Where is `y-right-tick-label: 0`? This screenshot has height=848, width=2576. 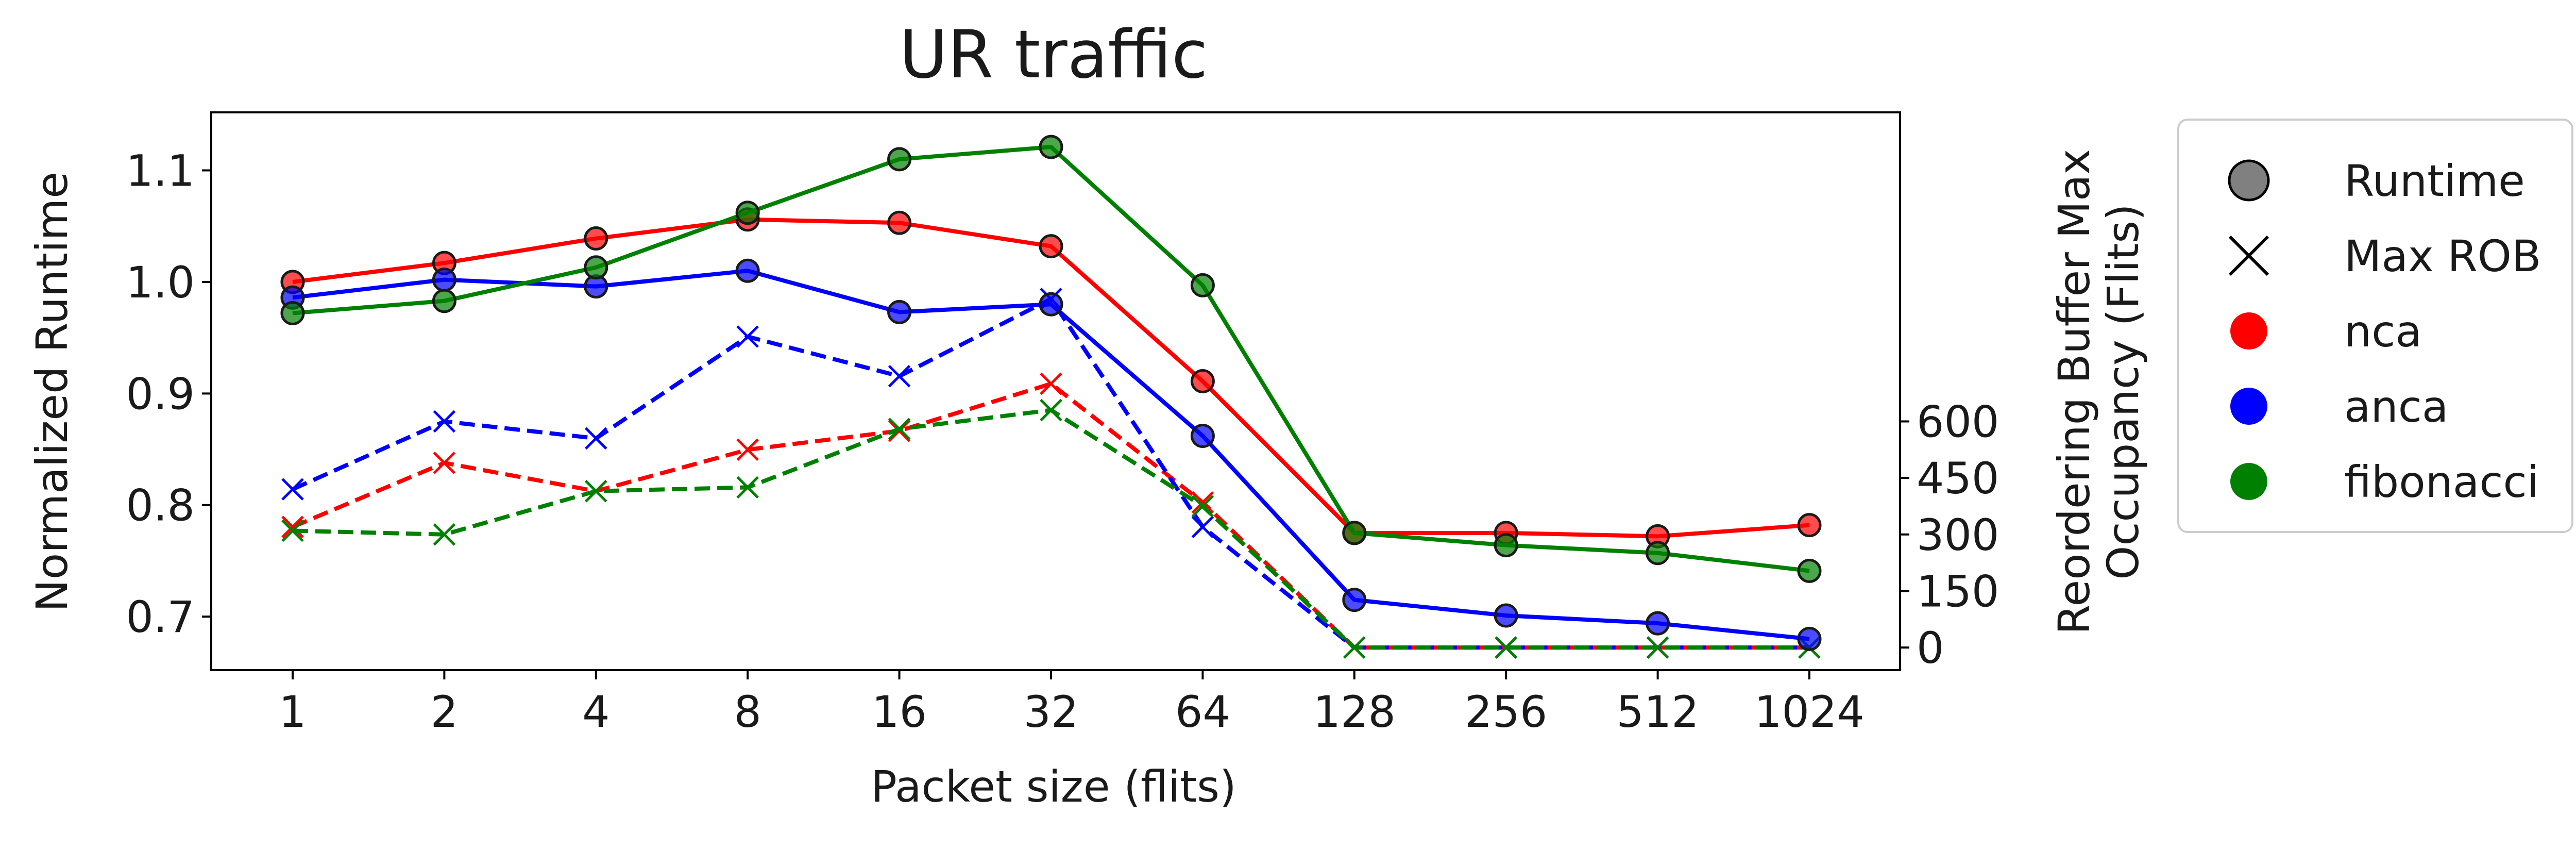
y-right-tick-label: 0 is located at coordinates (1930, 648).